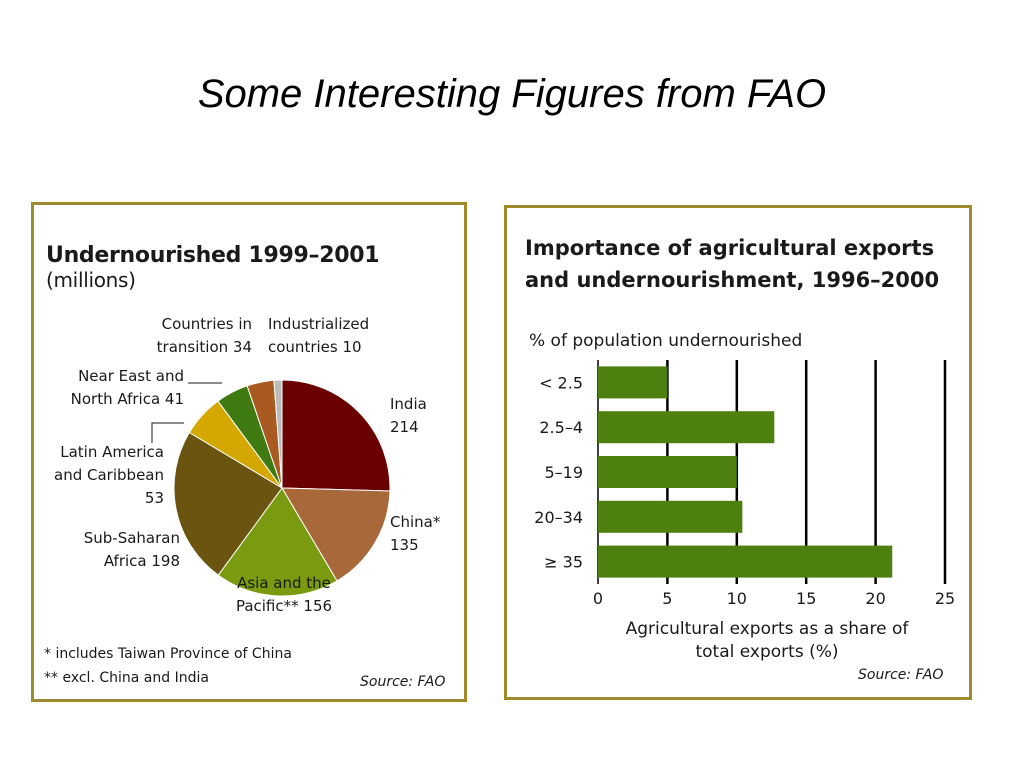 This screenshot has width=1024, height=768. Describe the element at coordinates (213, 255) in the screenshot. I see `pie-chart-title-text: Undernourished 1999–2001` at that location.